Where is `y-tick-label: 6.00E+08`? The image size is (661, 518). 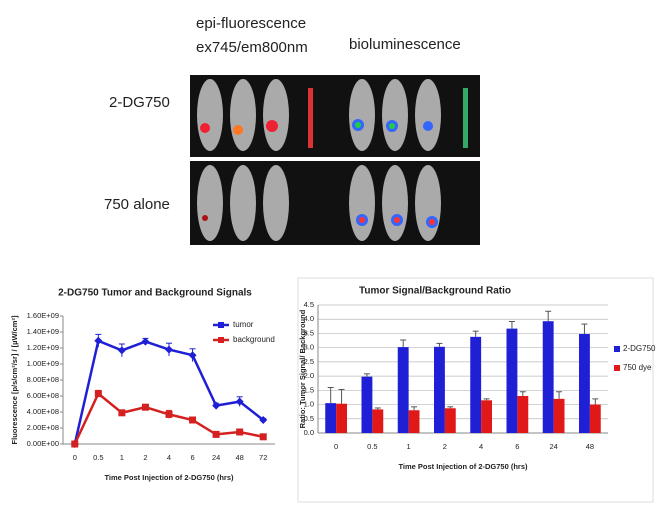 y-tick-label: 6.00E+08 is located at coordinates (43, 395).